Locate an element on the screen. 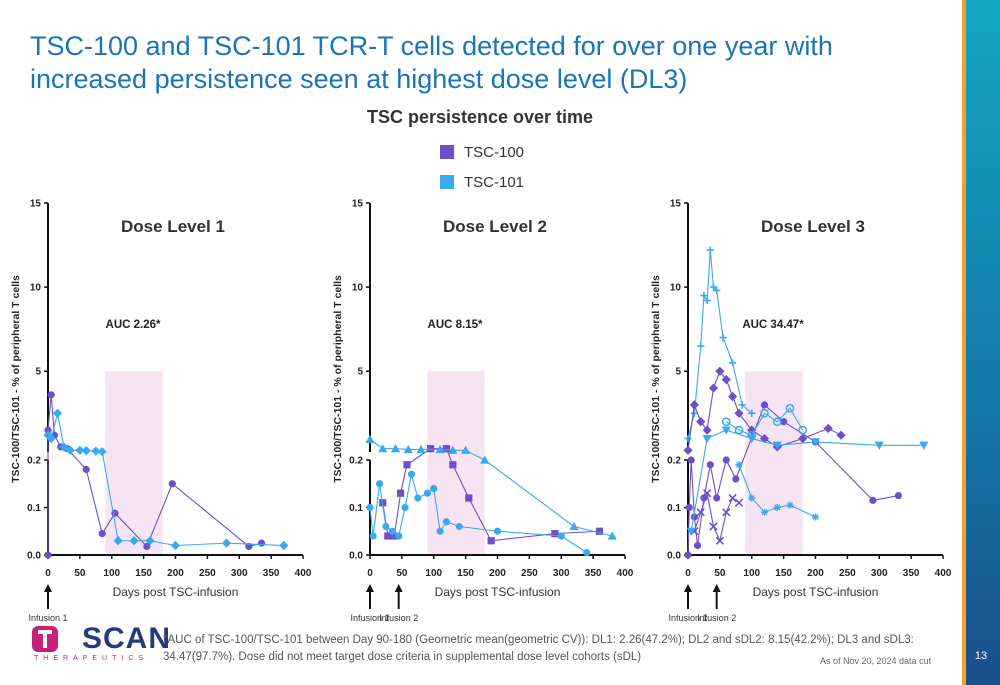 This screenshot has height=685, width=1000. scan-logo: SCAN THERAPEUTICS is located at coordinates (100, 644).